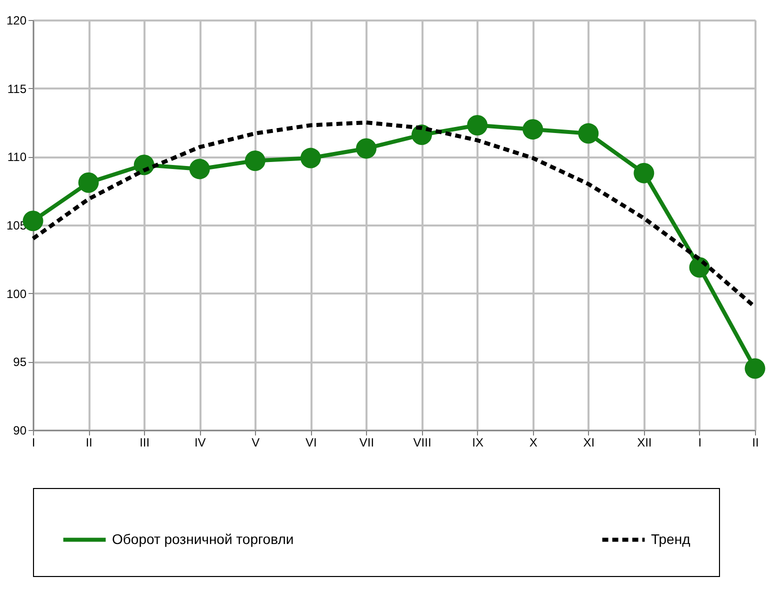 The height and width of the screenshot is (596, 782). Describe the element at coordinates (589, 443) in the screenshot. I see `x-tick-label: XI` at that location.